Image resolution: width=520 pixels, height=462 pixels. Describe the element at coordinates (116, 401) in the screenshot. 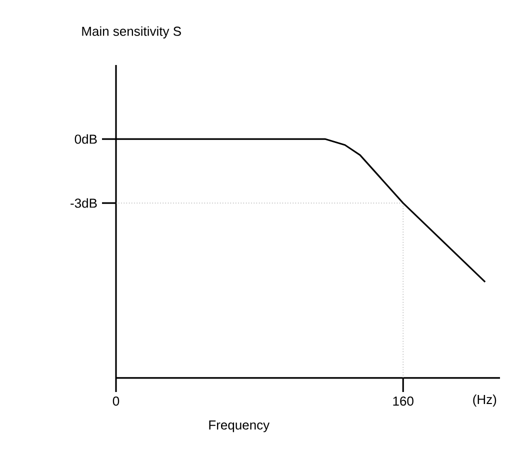

I see `x-tick-label: 0` at that location.